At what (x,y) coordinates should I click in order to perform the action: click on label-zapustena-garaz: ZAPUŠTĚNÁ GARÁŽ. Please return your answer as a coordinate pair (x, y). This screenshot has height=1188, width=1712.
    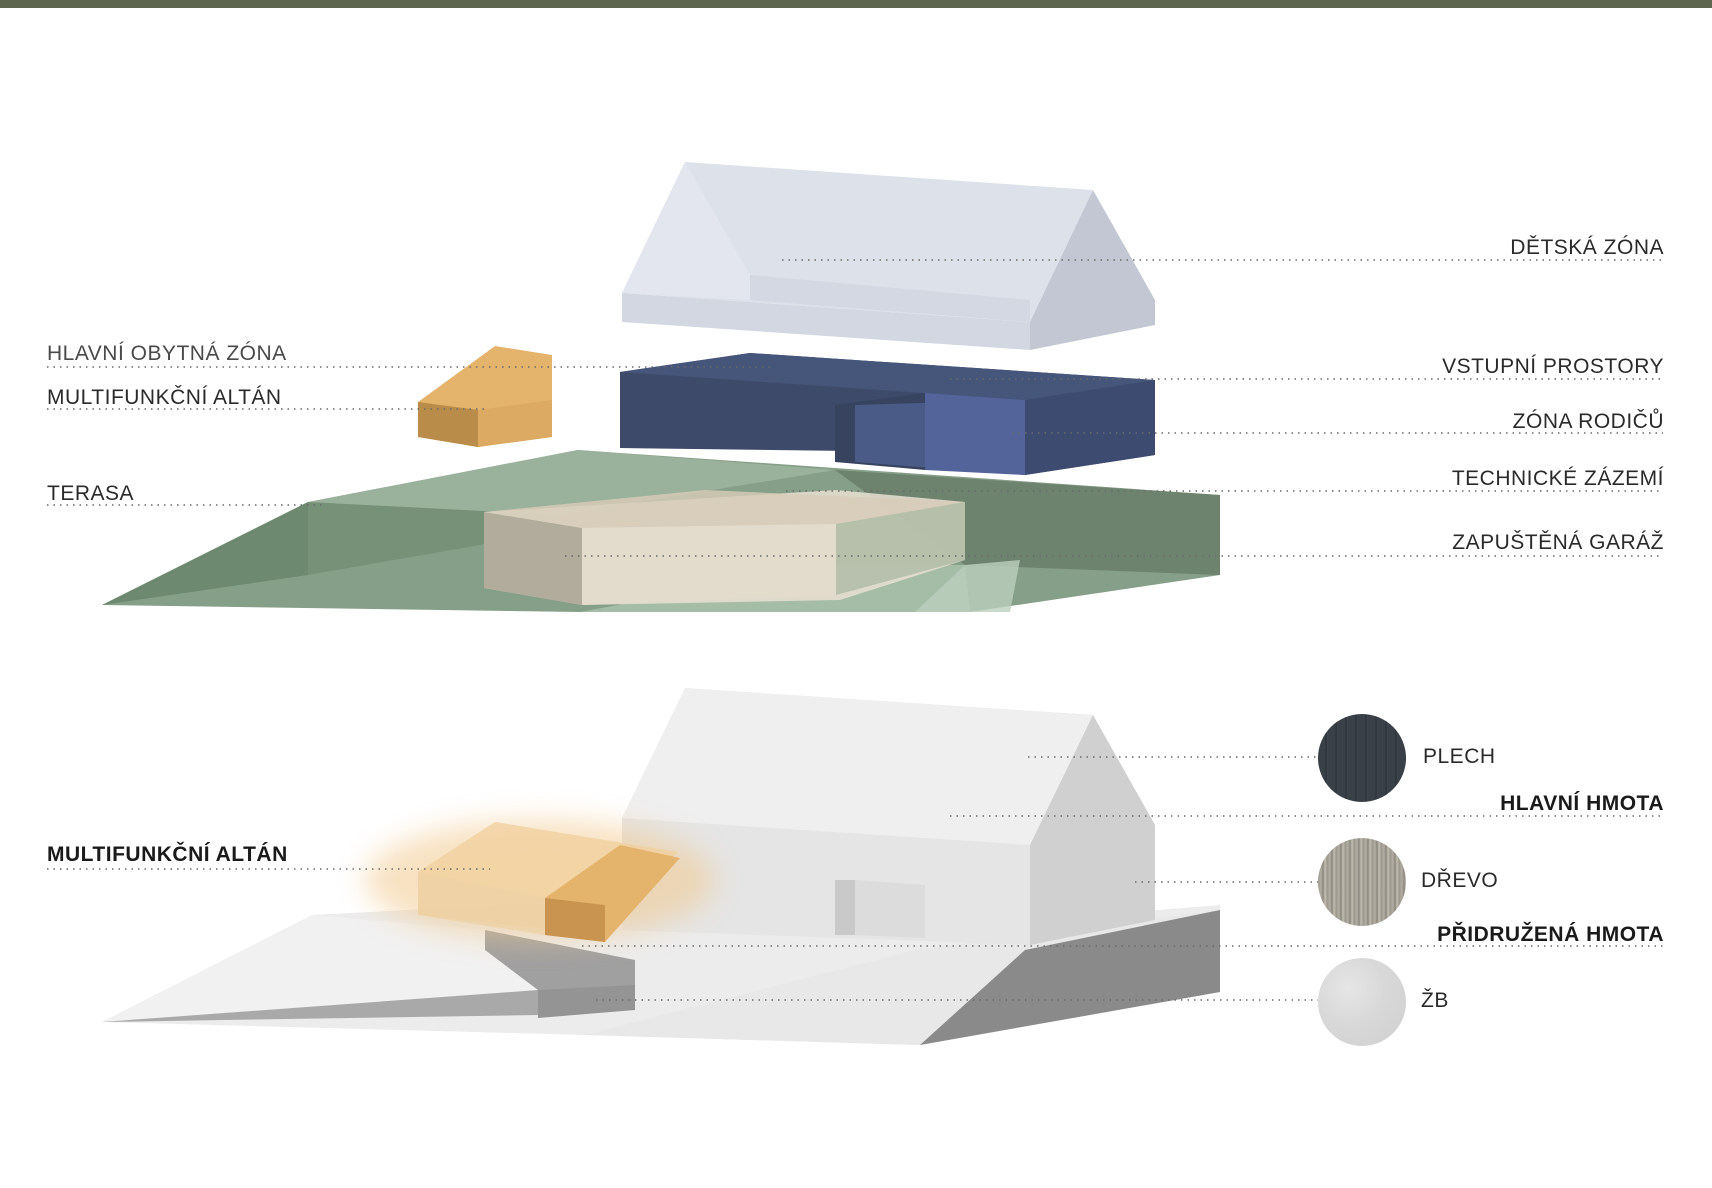
    Looking at the image, I should click on (1558, 542).